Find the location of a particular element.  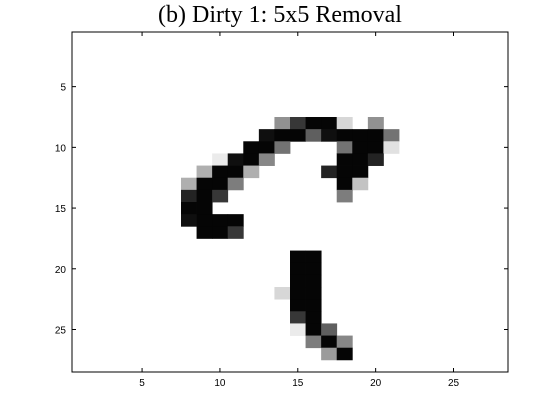

pixel-cell-r23-c16 is located at coordinates (313, 305).